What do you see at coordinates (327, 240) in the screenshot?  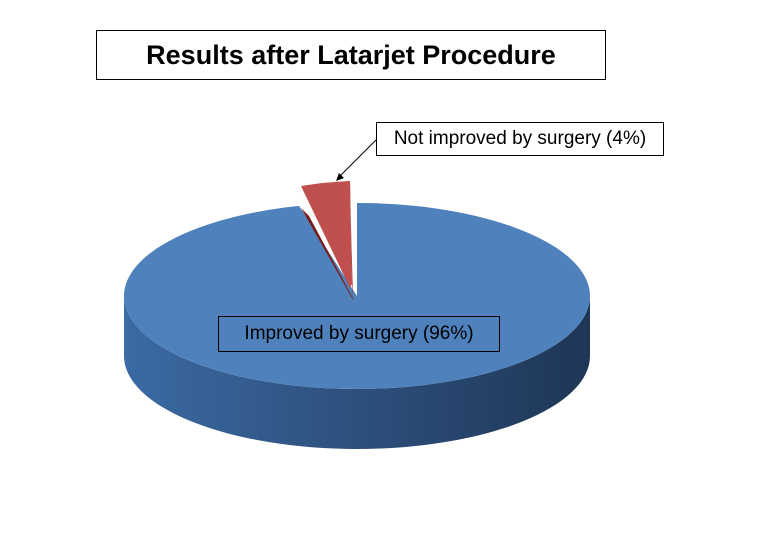 I see `pie-slice-not-improved` at bounding box center [327, 240].